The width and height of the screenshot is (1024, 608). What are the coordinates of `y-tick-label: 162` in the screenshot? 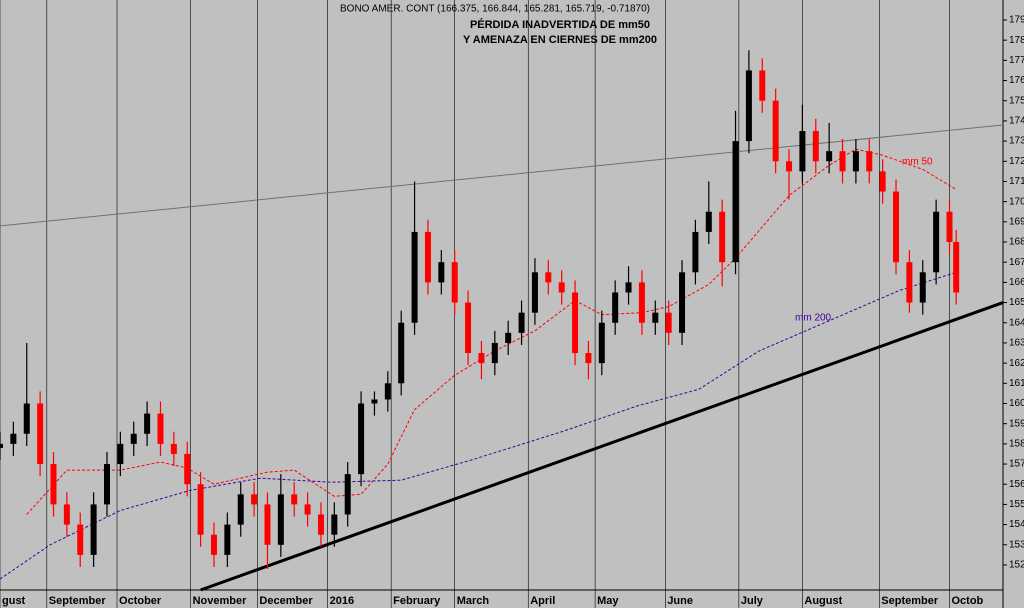 It's located at (1016, 363).